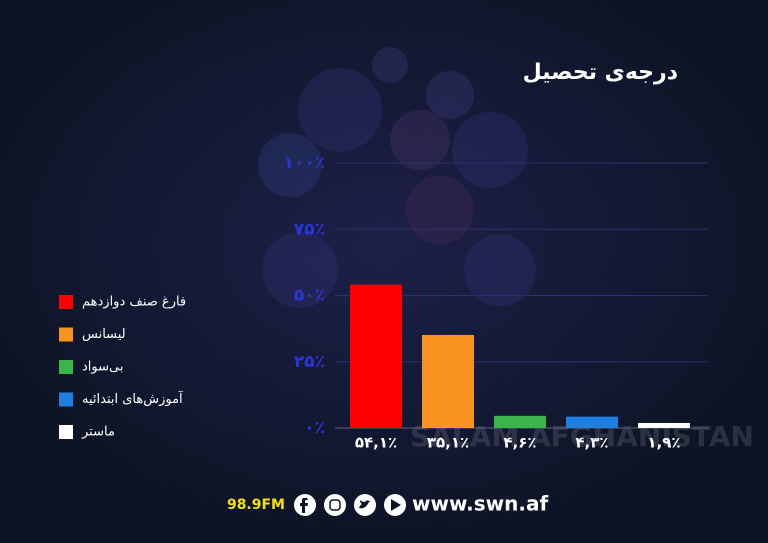 This screenshot has width=768, height=543. I want to click on value-label: ۴,۶٪, so click(519, 443).